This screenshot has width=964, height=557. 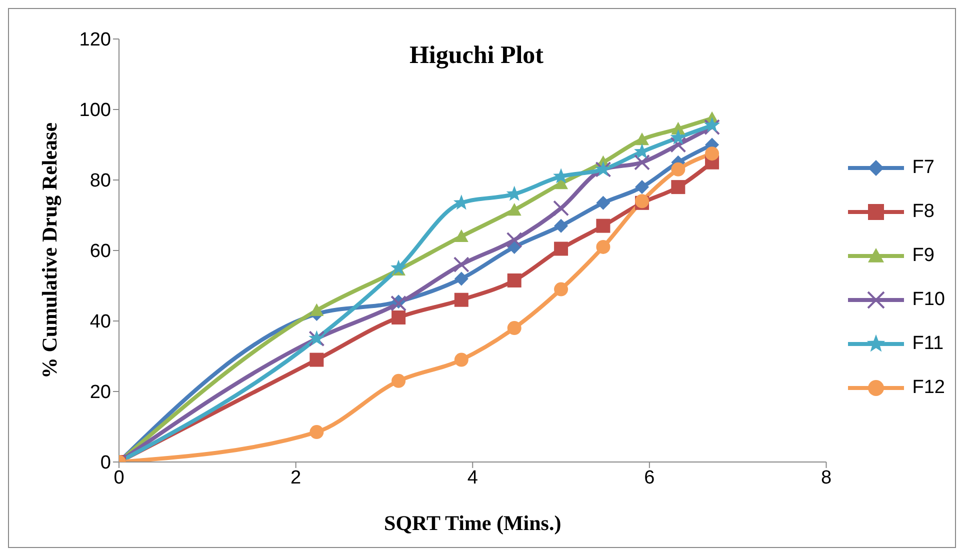 What do you see at coordinates (923, 256) in the screenshot?
I see `legend-label: F9` at bounding box center [923, 256].